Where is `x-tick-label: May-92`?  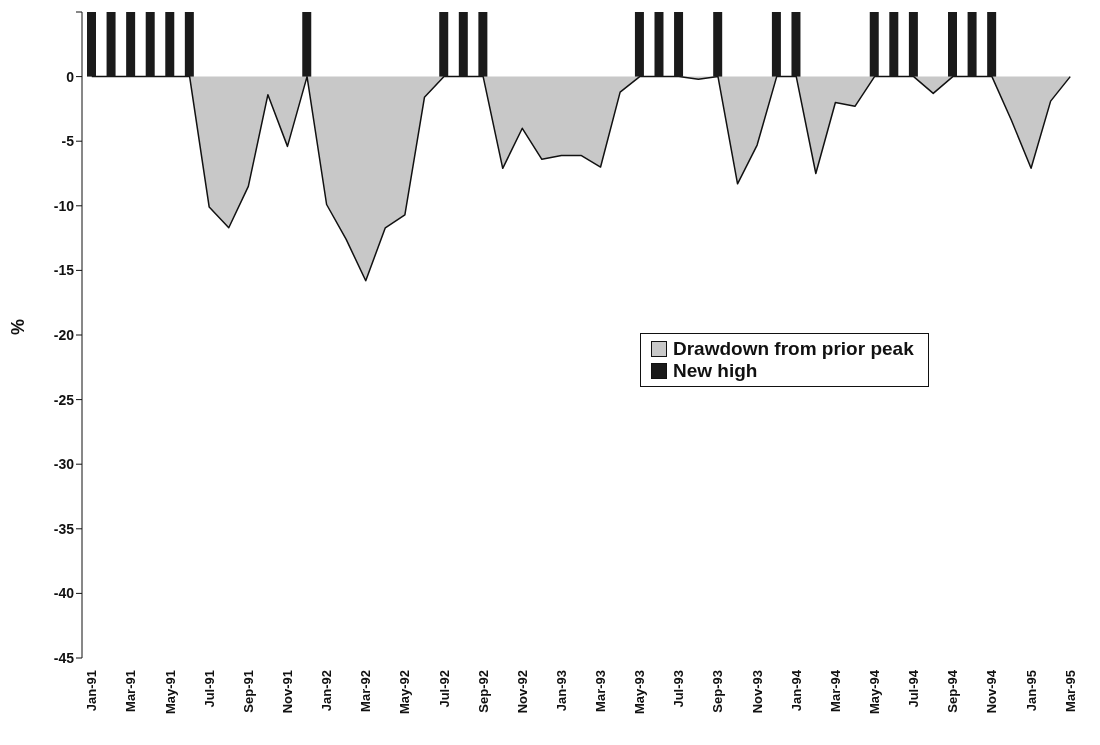
x-tick-label: May-92 is located at coordinates (405, 692).